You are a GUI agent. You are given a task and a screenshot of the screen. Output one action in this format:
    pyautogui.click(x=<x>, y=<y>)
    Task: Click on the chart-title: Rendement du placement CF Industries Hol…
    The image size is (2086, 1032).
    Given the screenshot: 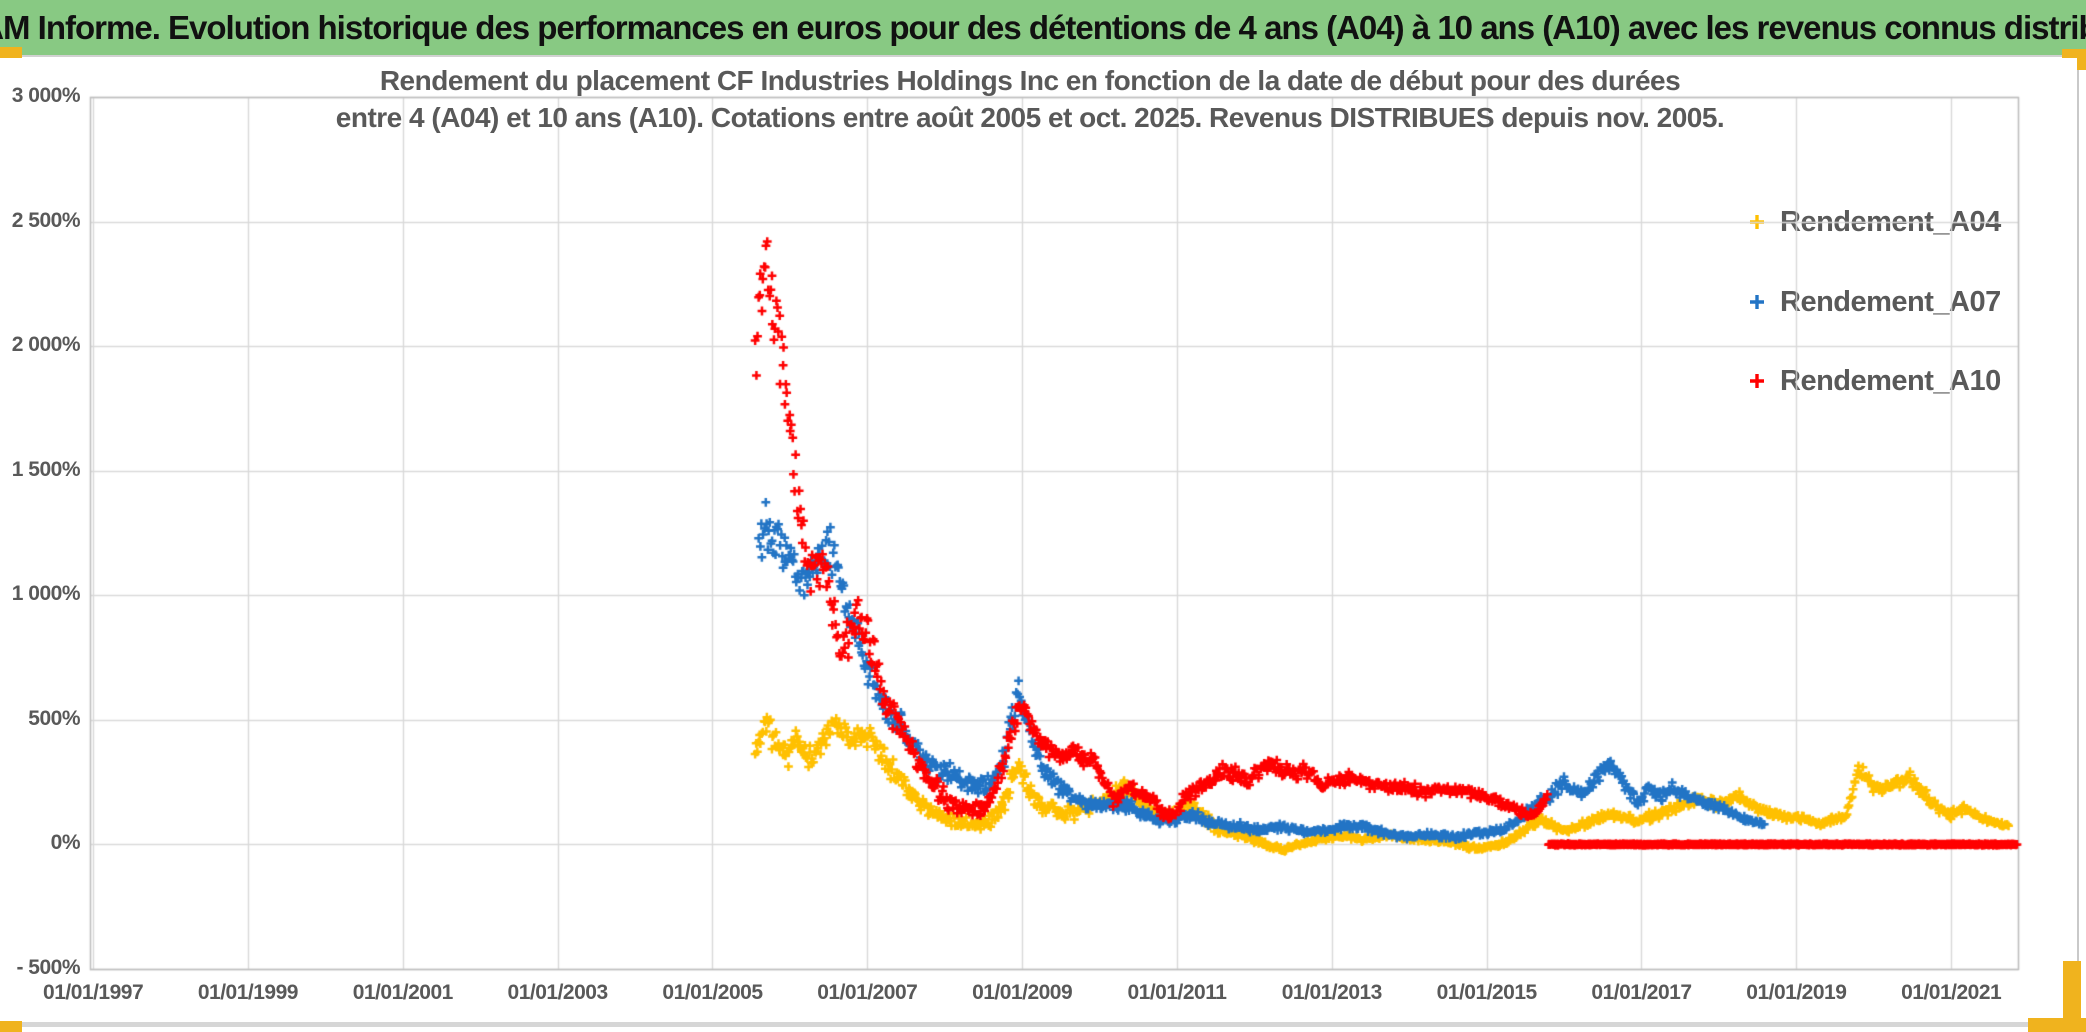 What is the action you would take?
    pyautogui.click(x=1030, y=99)
    